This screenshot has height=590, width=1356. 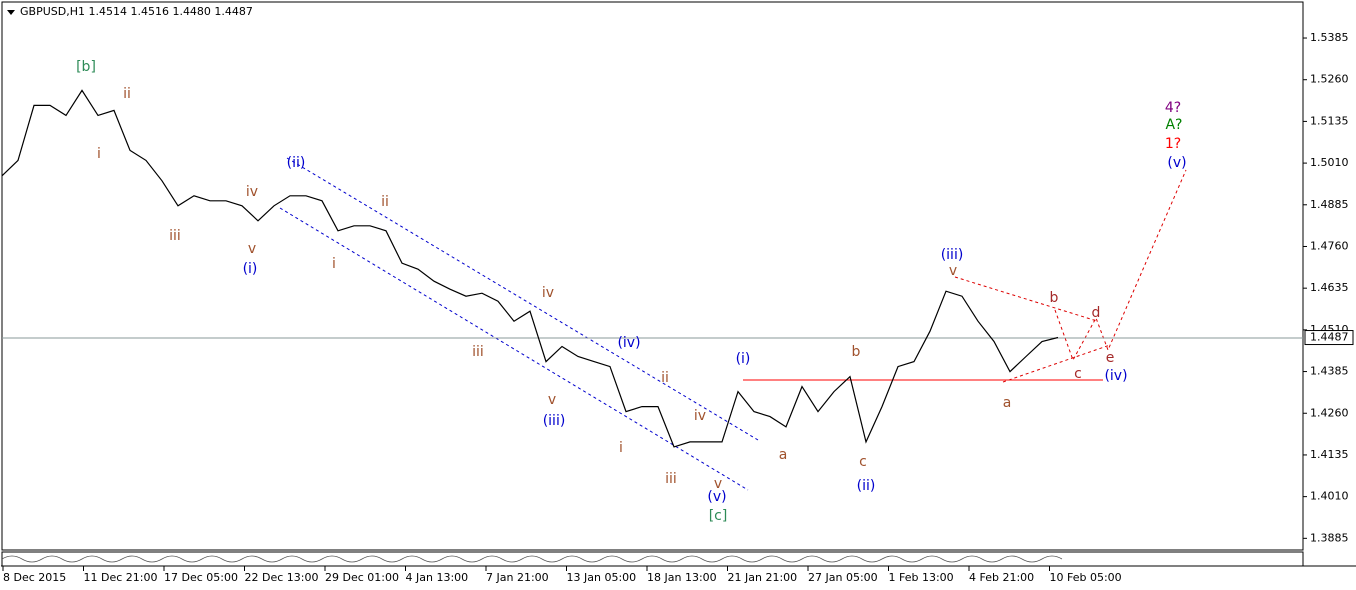 What do you see at coordinates (282, 577) in the screenshot?
I see `x-tick-label: 22 Dec 13:00` at bounding box center [282, 577].